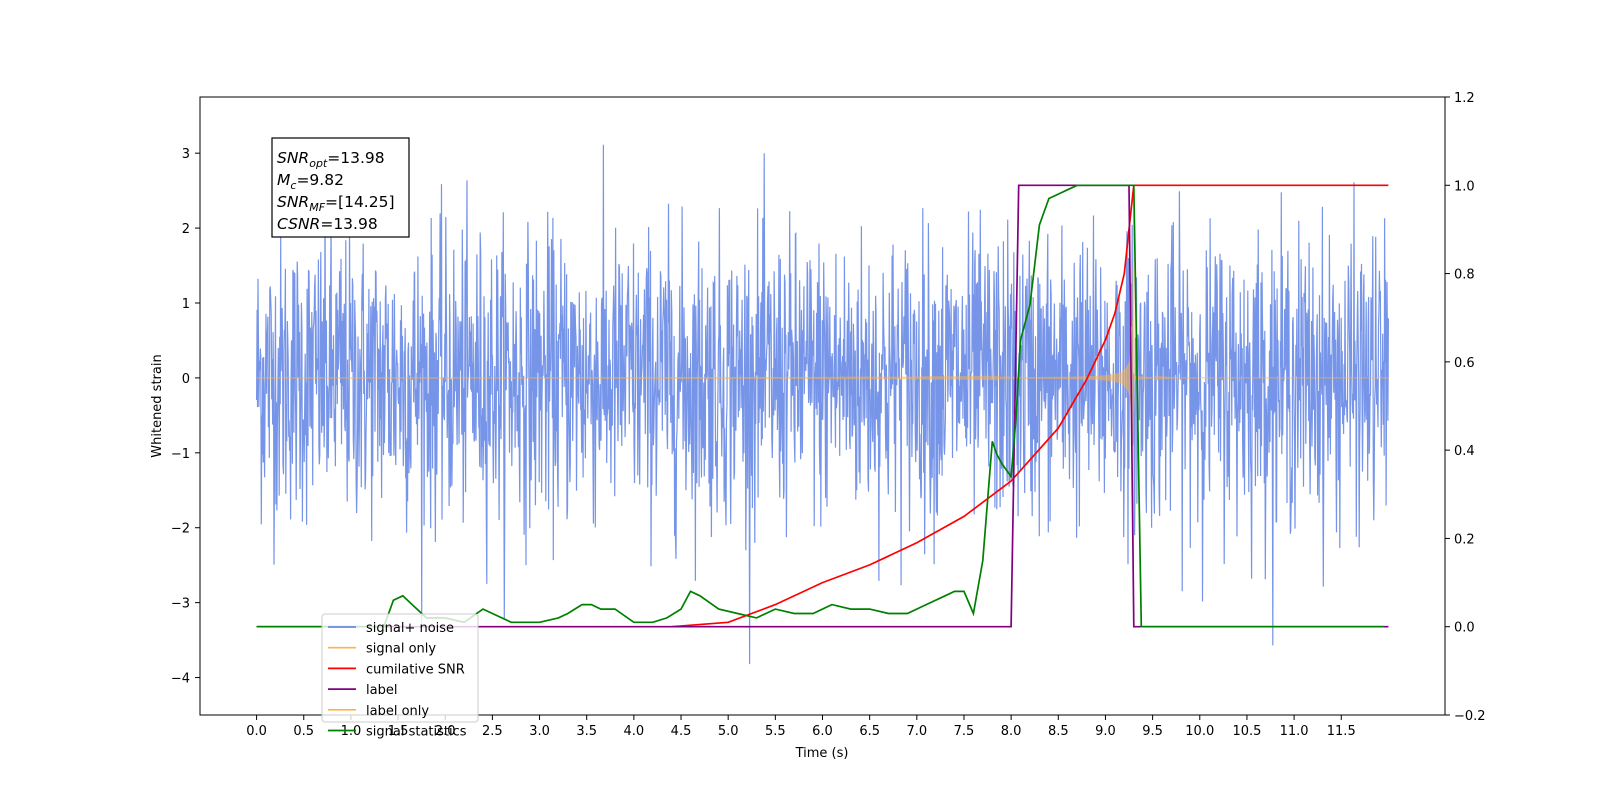 This screenshot has height=800, width=1600. What do you see at coordinates (1011, 731) in the screenshot?
I see `x-tick-label: 8.0` at bounding box center [1011, 731].